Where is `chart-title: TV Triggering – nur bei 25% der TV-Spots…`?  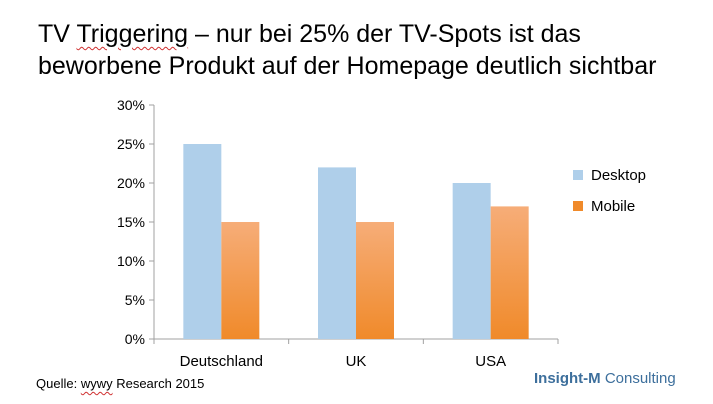 chart-title: TV Triggering – nur bei 25% der TV-Spots… is located at coordinates (368, 50).